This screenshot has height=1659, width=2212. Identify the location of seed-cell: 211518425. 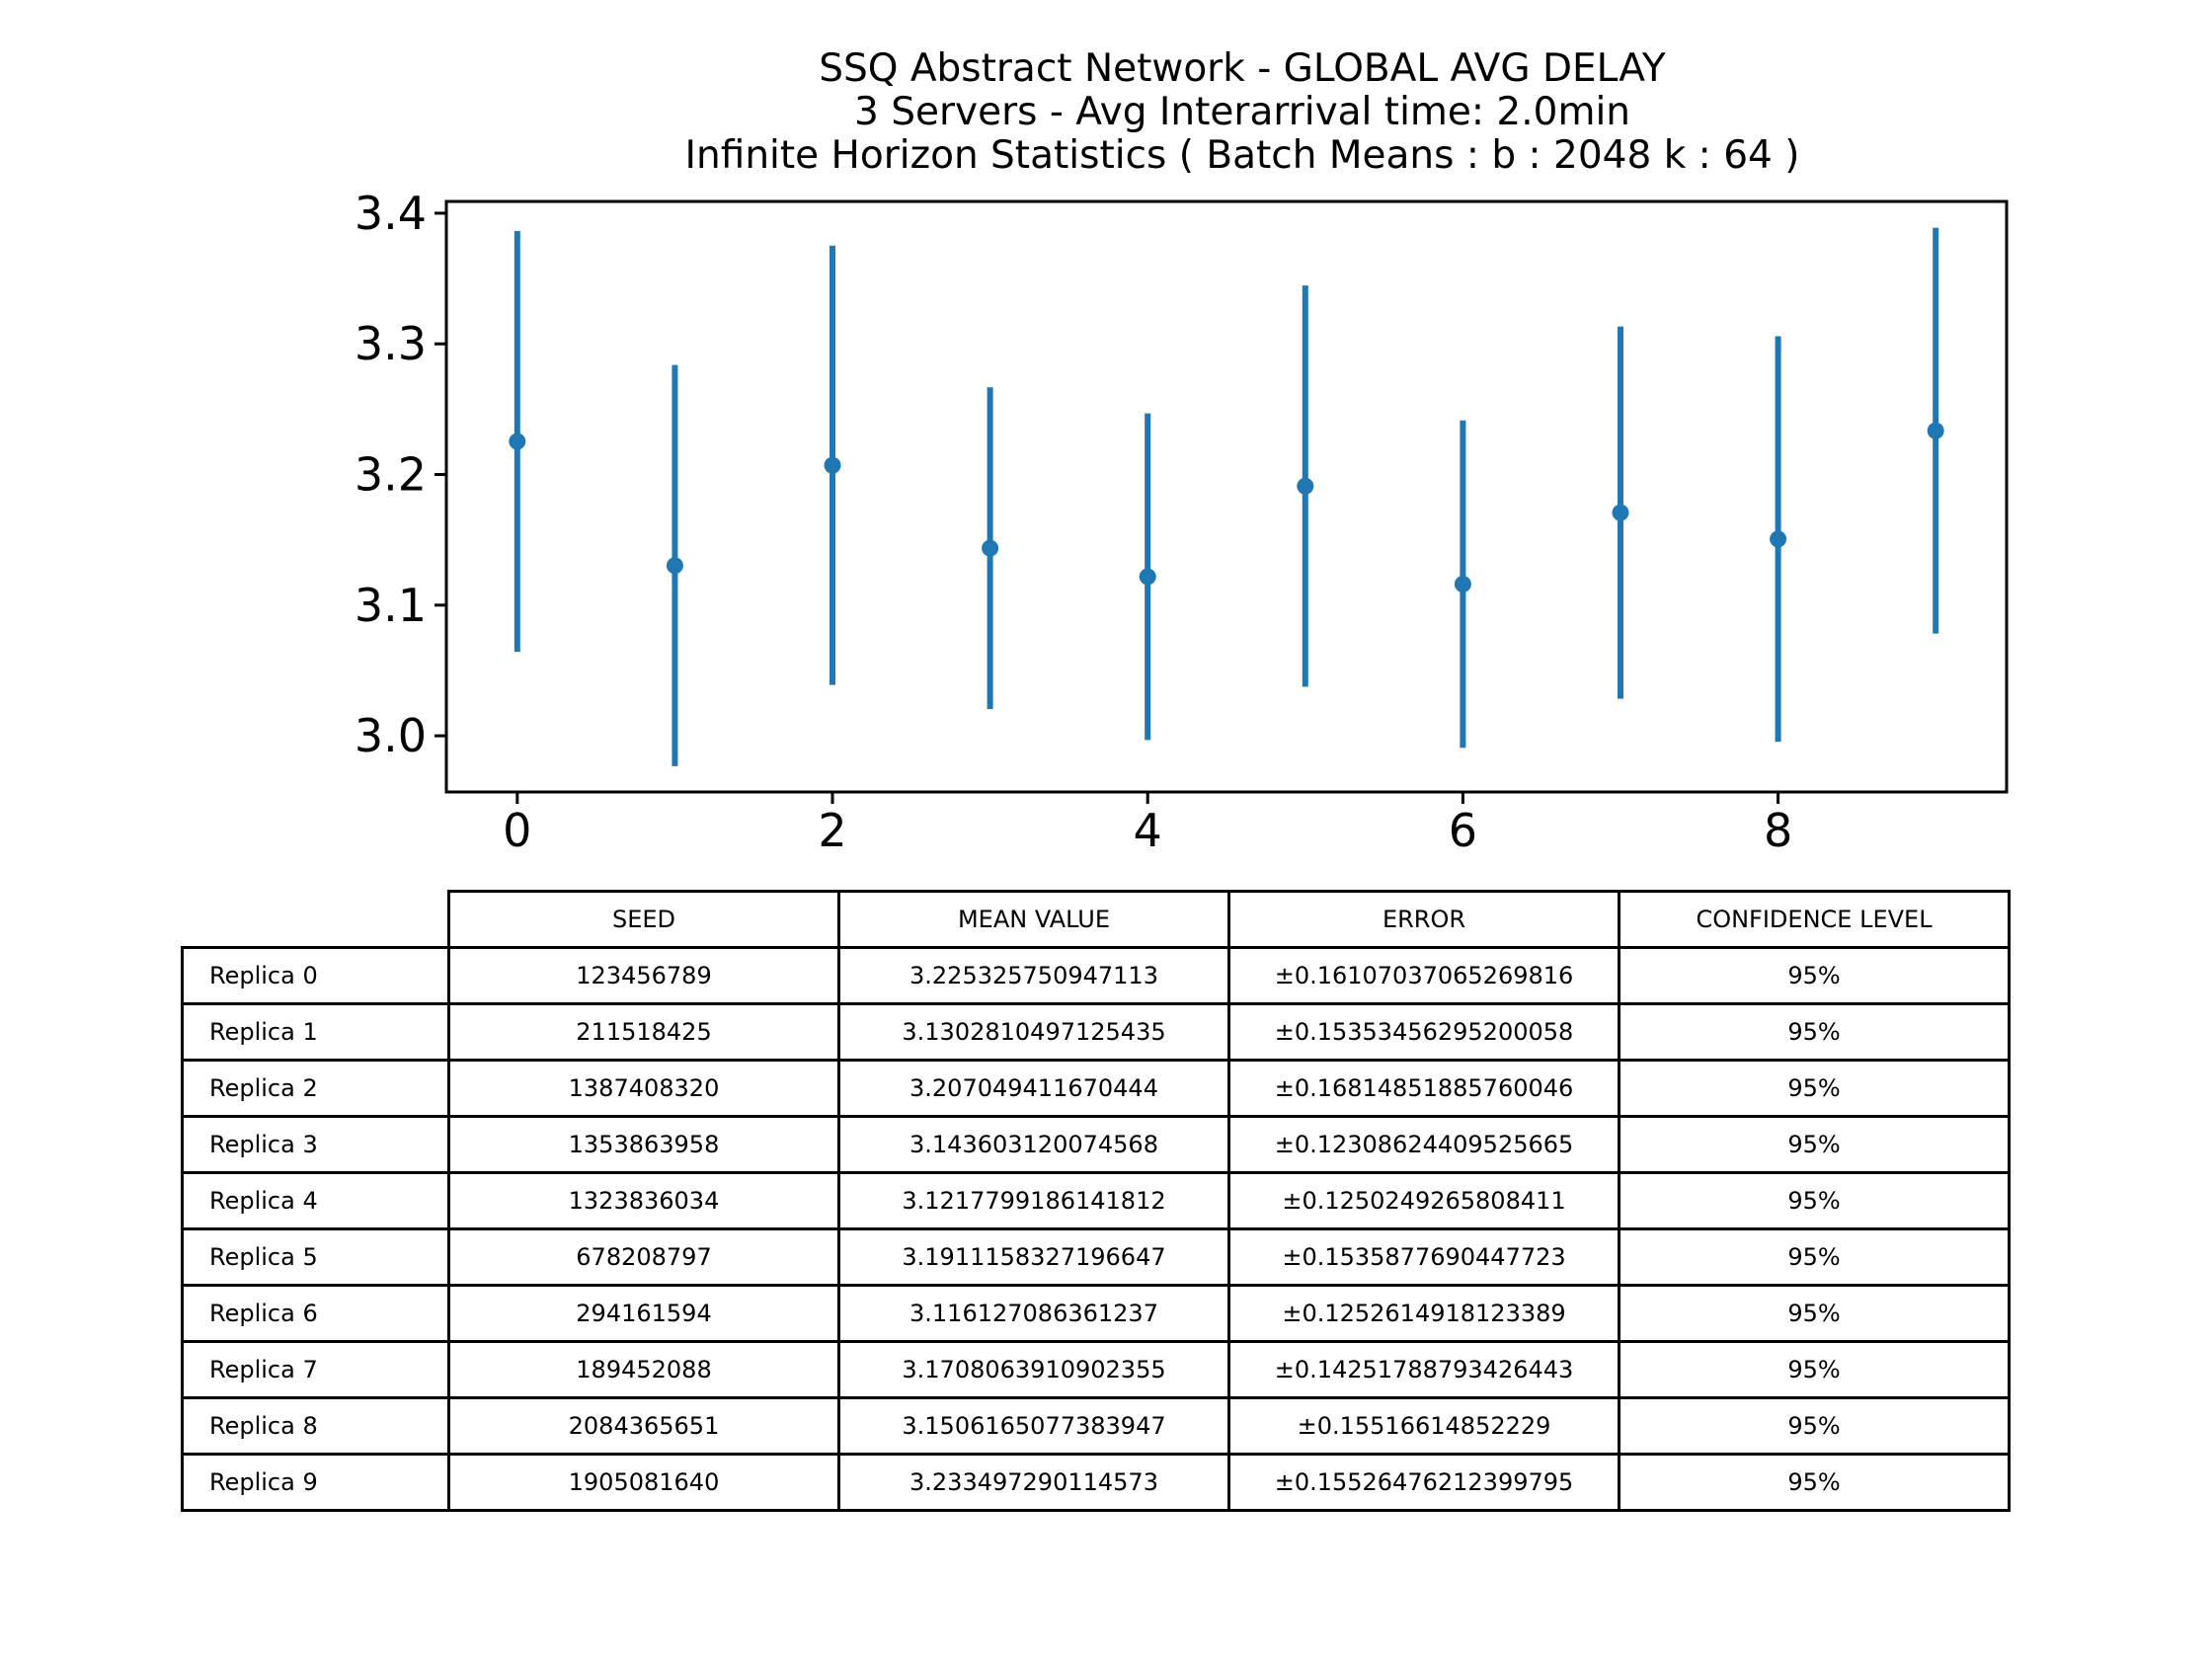
(644, 1032).